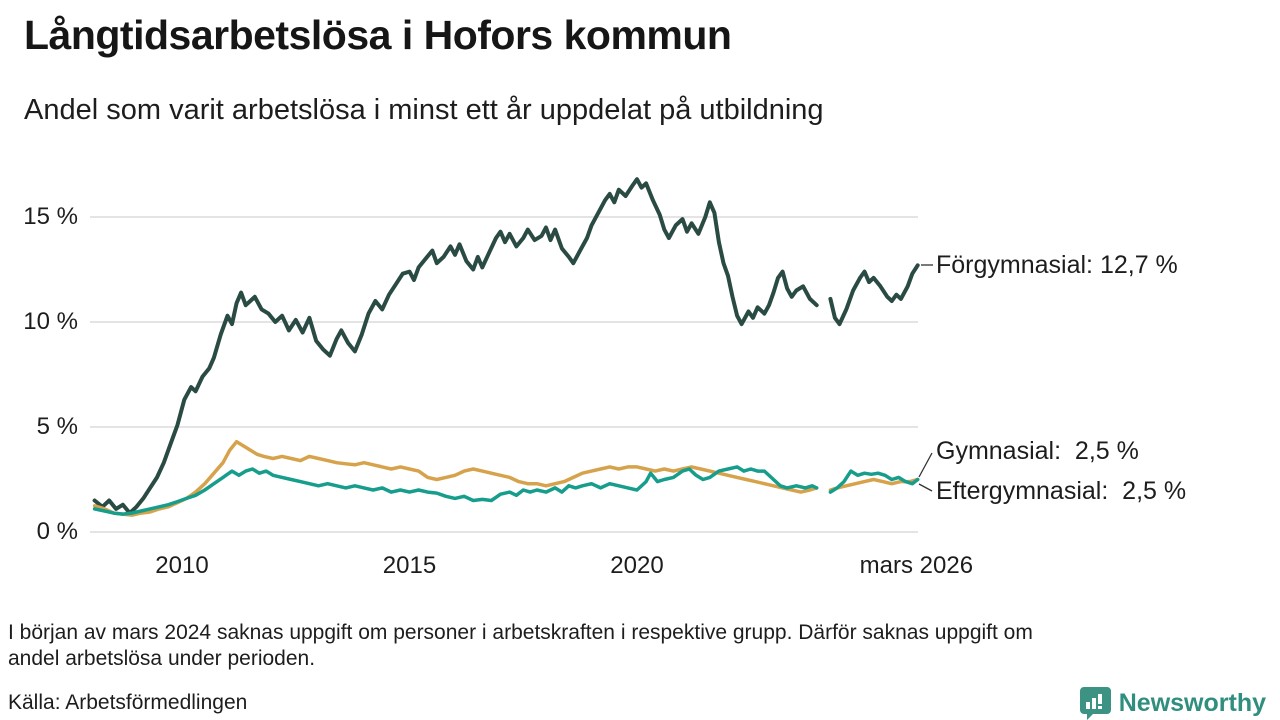 This screenshot has width=1280, height=720. I want to click on series-label-gymnasial: Gymnasial: 2,5 %, so click(1037, 451).